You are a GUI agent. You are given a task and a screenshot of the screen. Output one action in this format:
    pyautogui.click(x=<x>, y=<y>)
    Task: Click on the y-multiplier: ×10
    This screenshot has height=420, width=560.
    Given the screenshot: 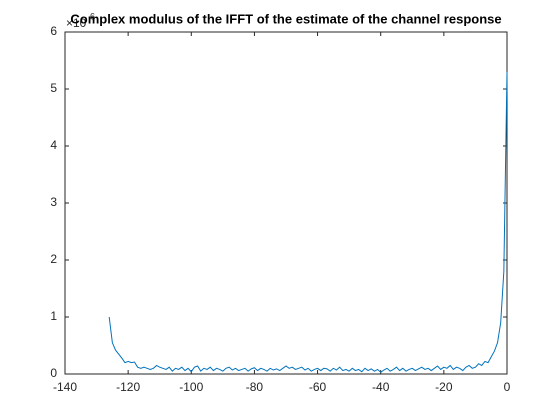 What is the action you would take?
    pyautogui.click(x=76, y=23)
    